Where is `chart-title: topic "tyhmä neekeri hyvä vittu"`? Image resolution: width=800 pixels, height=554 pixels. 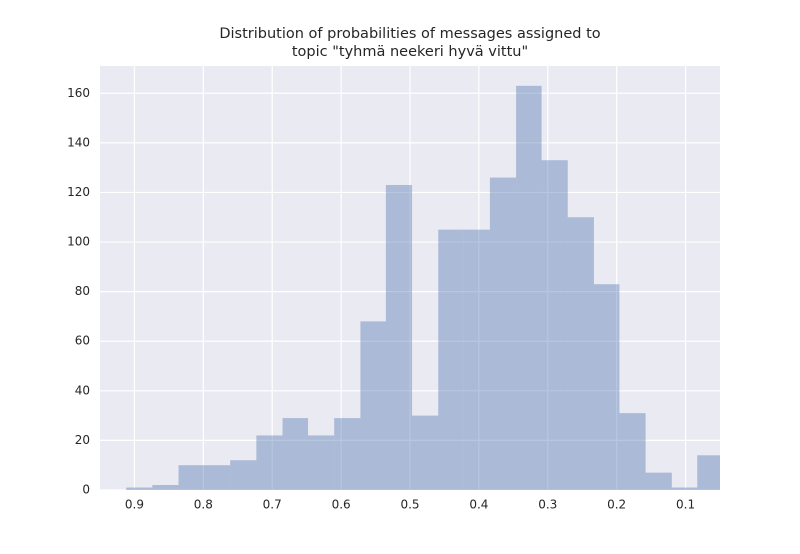 chart-title: topic "tyhmä neekeri hyvä vittu" is located at coordinates (410, 52).